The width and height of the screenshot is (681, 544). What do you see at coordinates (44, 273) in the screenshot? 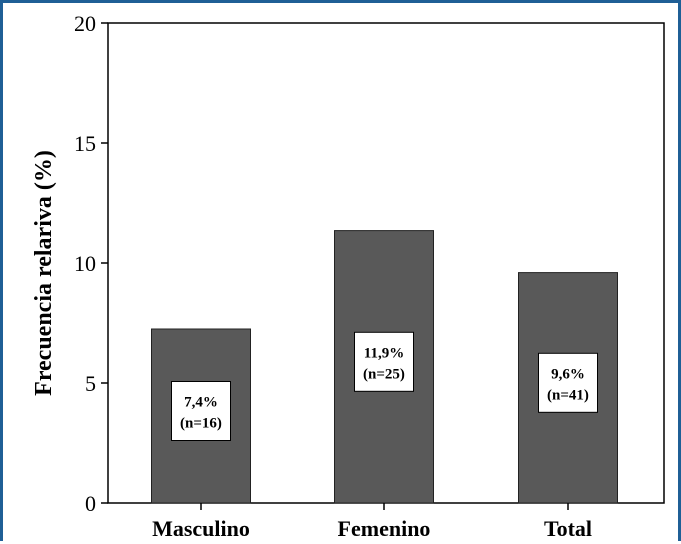
I see `y-axis-label: Frecuencia relariva (%)` at bounding box center [44, 273].